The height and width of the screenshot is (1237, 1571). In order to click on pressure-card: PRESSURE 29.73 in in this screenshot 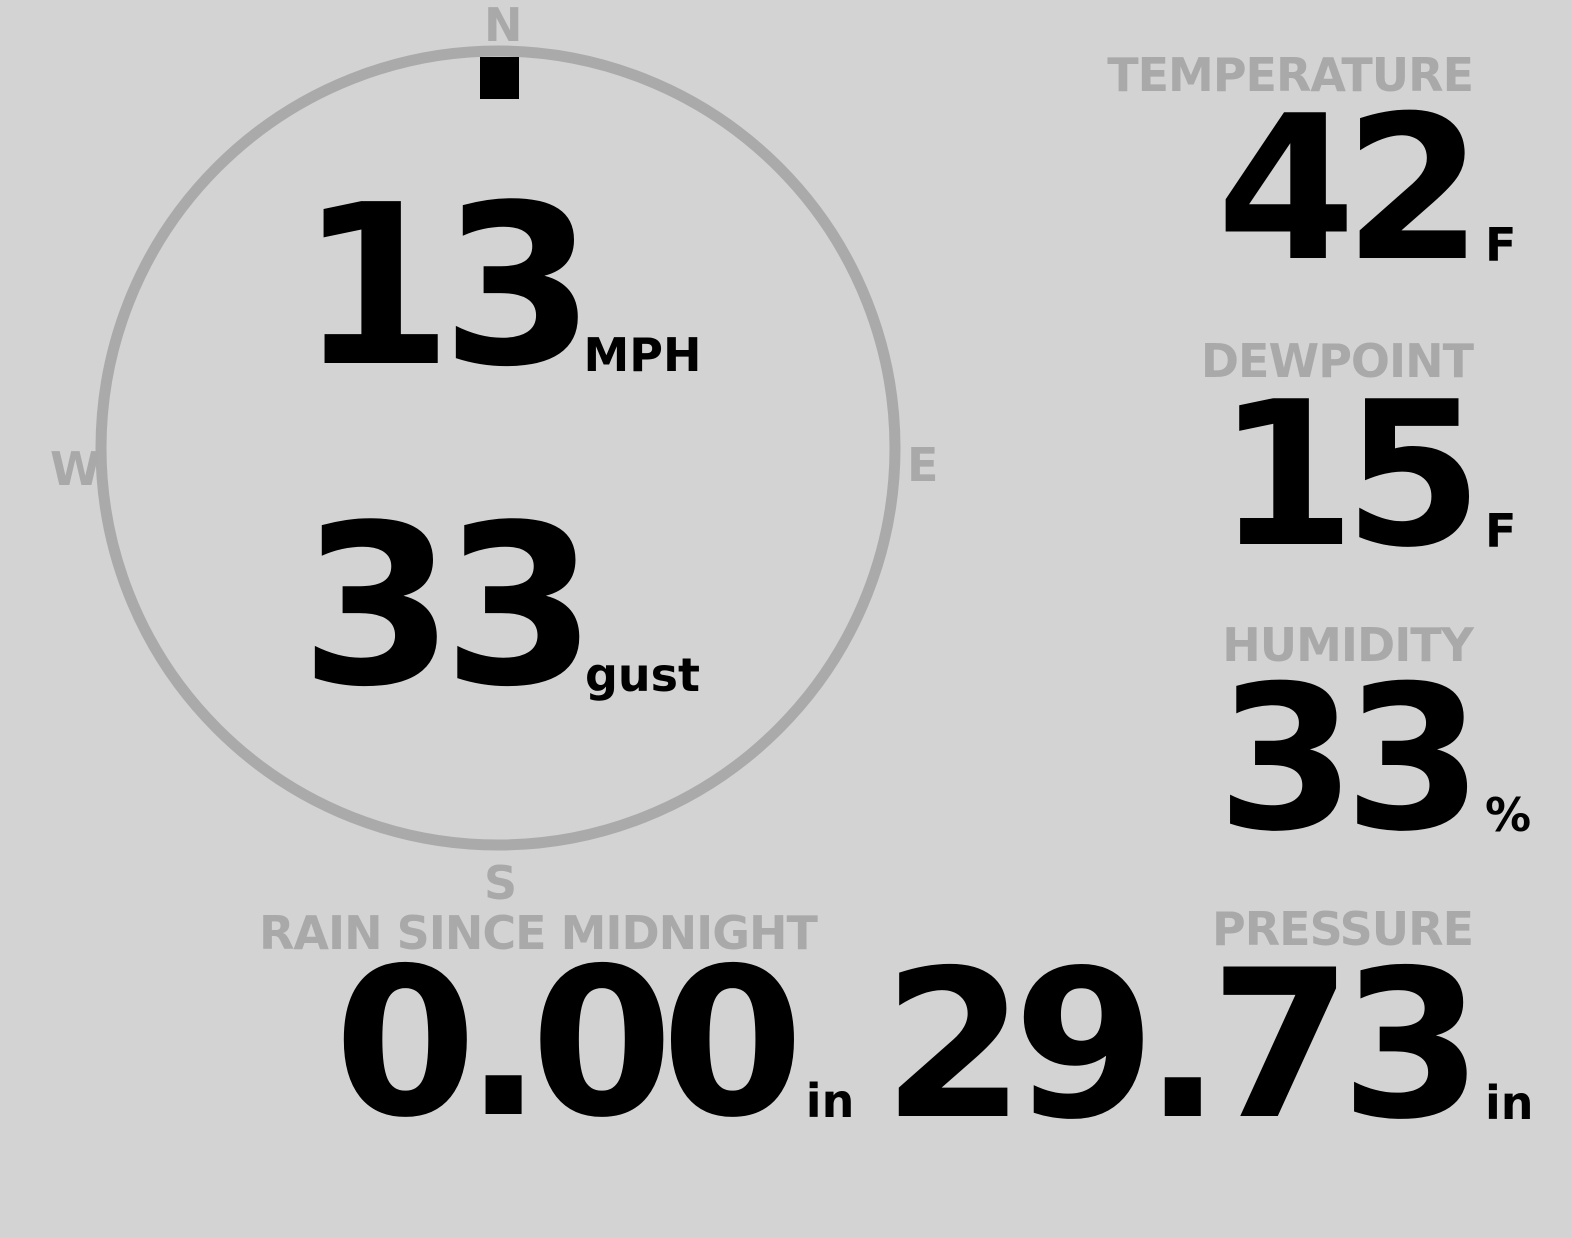, I will do `click(1208, 1033)`.